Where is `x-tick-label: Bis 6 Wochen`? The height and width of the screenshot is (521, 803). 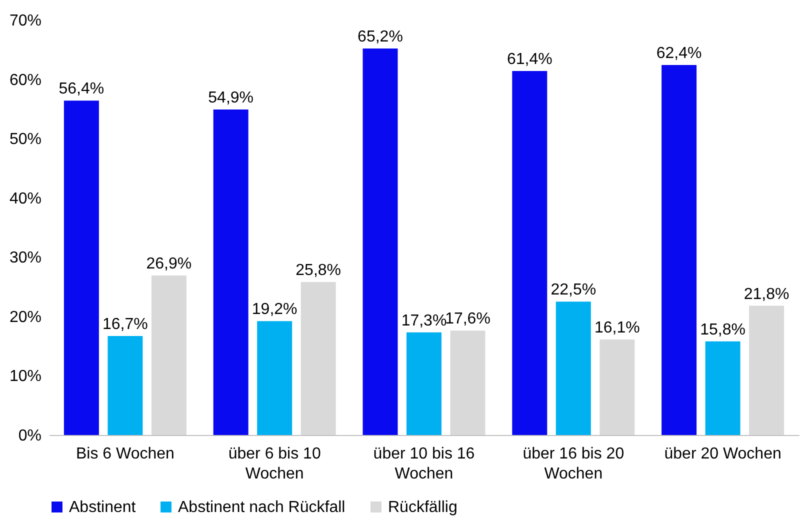
x-tick-label: Bis 6 Wochen is located at coordinates (125, 454).